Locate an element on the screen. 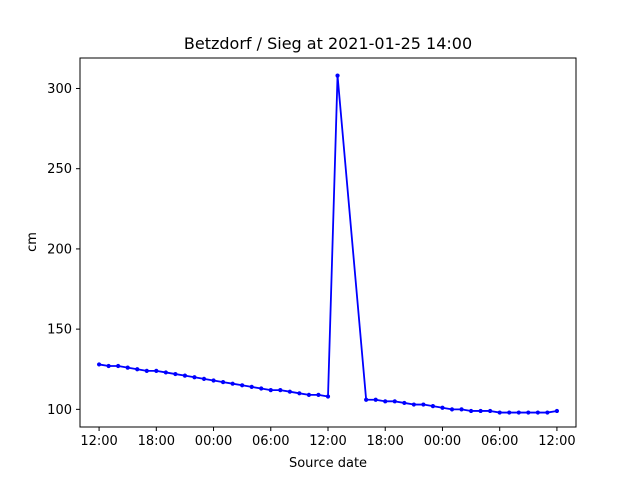 This screenshot has width=640, height=480. y-tick-label: 250 is located at coordinates (59, 169).